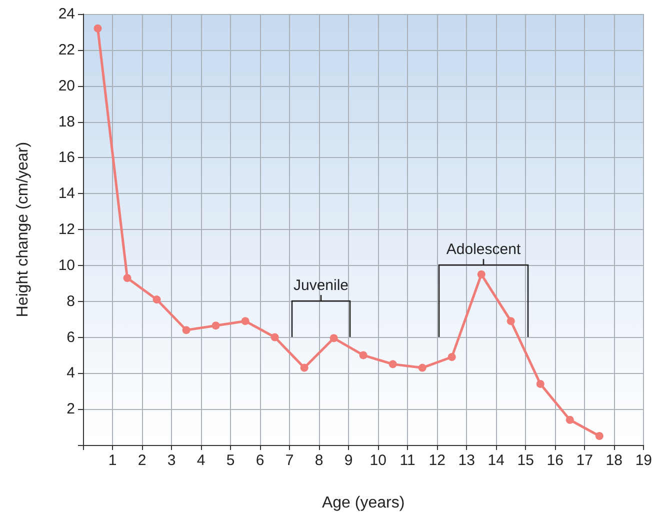  Describe the element at coordinates (378, 460) in the screenshot. I see `x-tick-label: 10` at that location.